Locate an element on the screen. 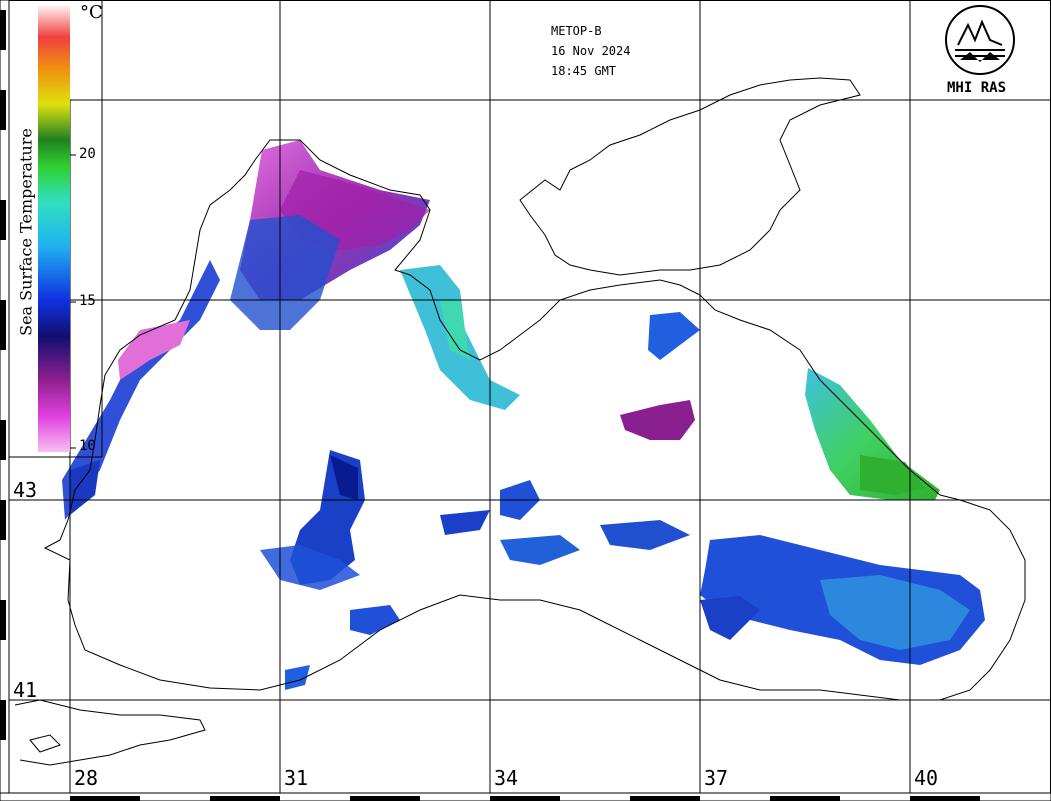  image-date: 16 Nov 2024 is located at coordinates (591, 51).